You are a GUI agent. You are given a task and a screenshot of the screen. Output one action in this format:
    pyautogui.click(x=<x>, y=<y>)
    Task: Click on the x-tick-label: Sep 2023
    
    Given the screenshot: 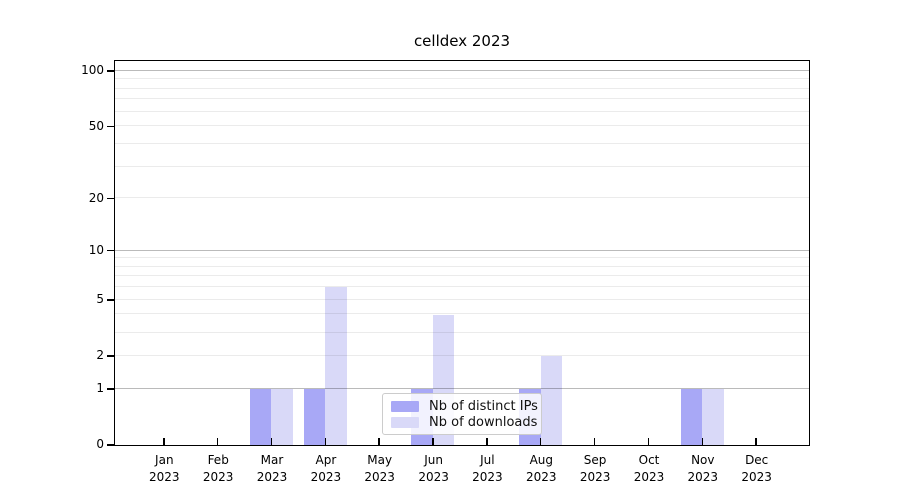 What is the action you would take?
    pyautogui.click(x=595, y=468)
    